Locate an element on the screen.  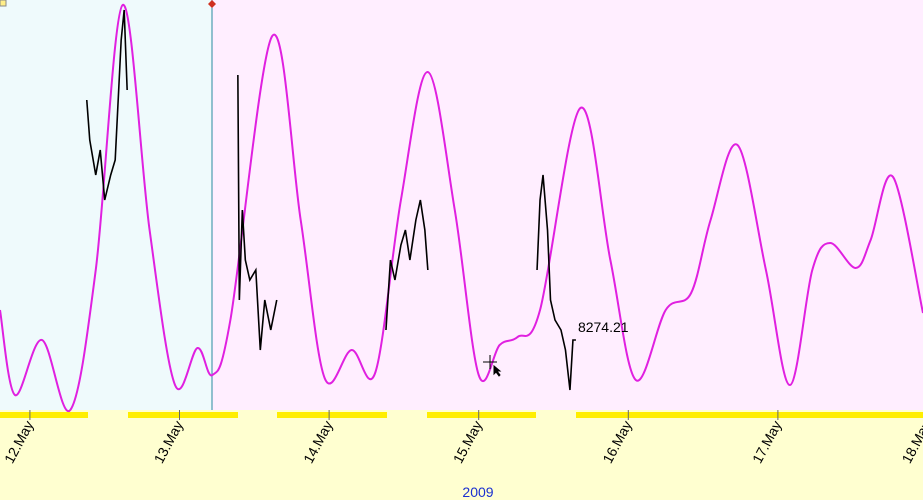
x-axis-label: 2009 is located at coordinates (477, 492).